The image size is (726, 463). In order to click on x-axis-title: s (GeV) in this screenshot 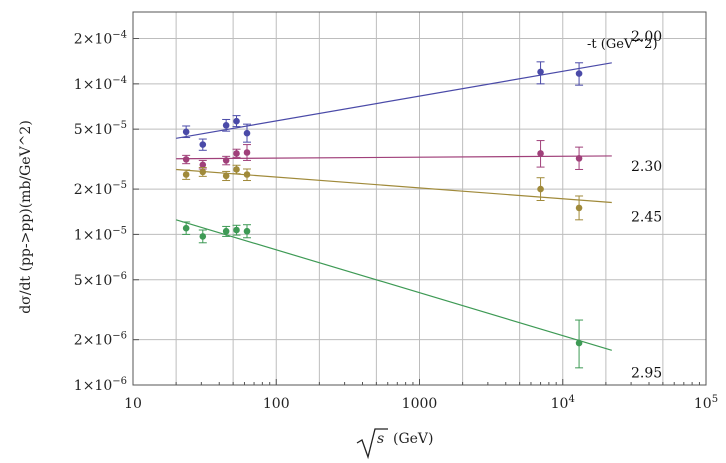, I will do `click(395, 444)`.